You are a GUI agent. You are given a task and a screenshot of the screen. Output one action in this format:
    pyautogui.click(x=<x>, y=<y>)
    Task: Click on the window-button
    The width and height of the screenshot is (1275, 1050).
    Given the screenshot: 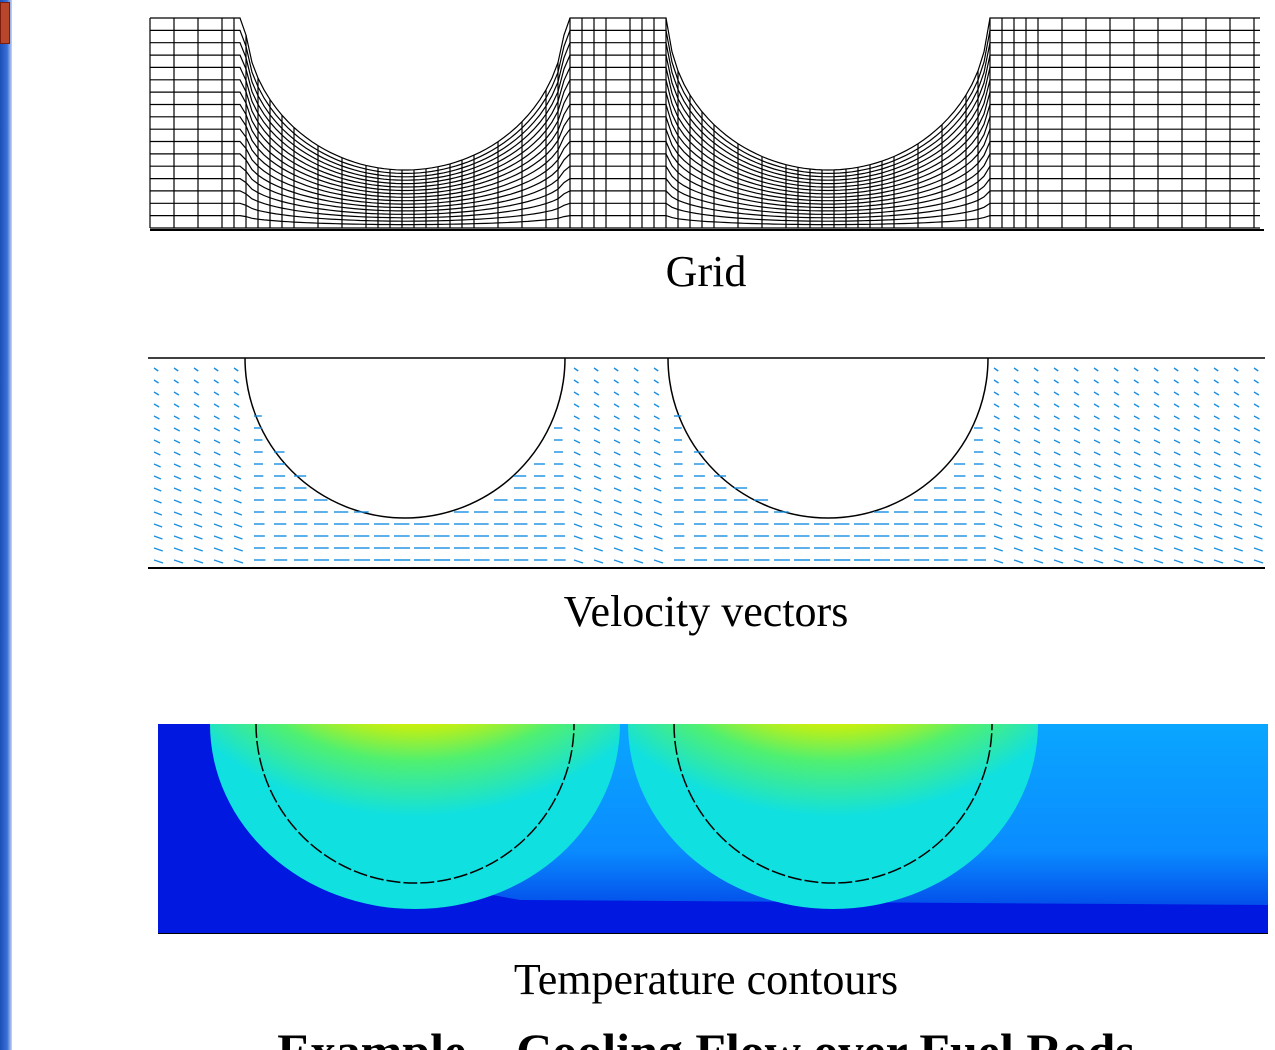 What is the action you would take?
    pyautogui.click(x=5, y=23)
    